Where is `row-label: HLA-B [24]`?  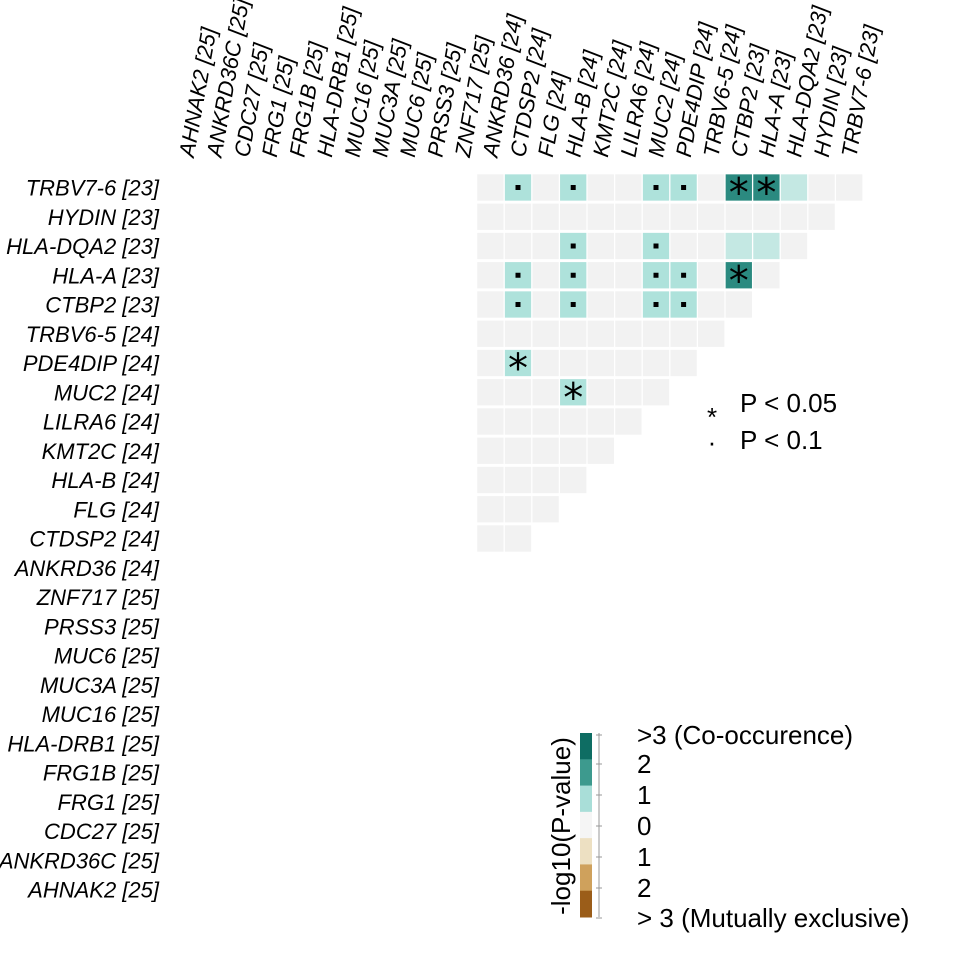
row-label: HLA-B [24] is located at coordinates (105, 480).